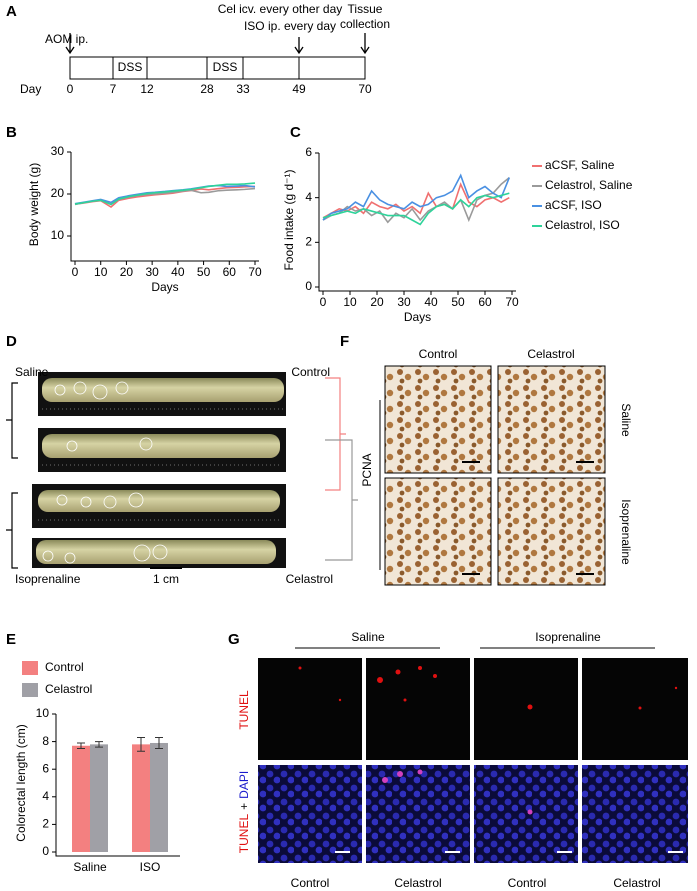 The image size is (697, 891). What do you see at coordinates (365, 89) in the screenshot?
I see `day-number: 70` at bounding box center [365, 89].